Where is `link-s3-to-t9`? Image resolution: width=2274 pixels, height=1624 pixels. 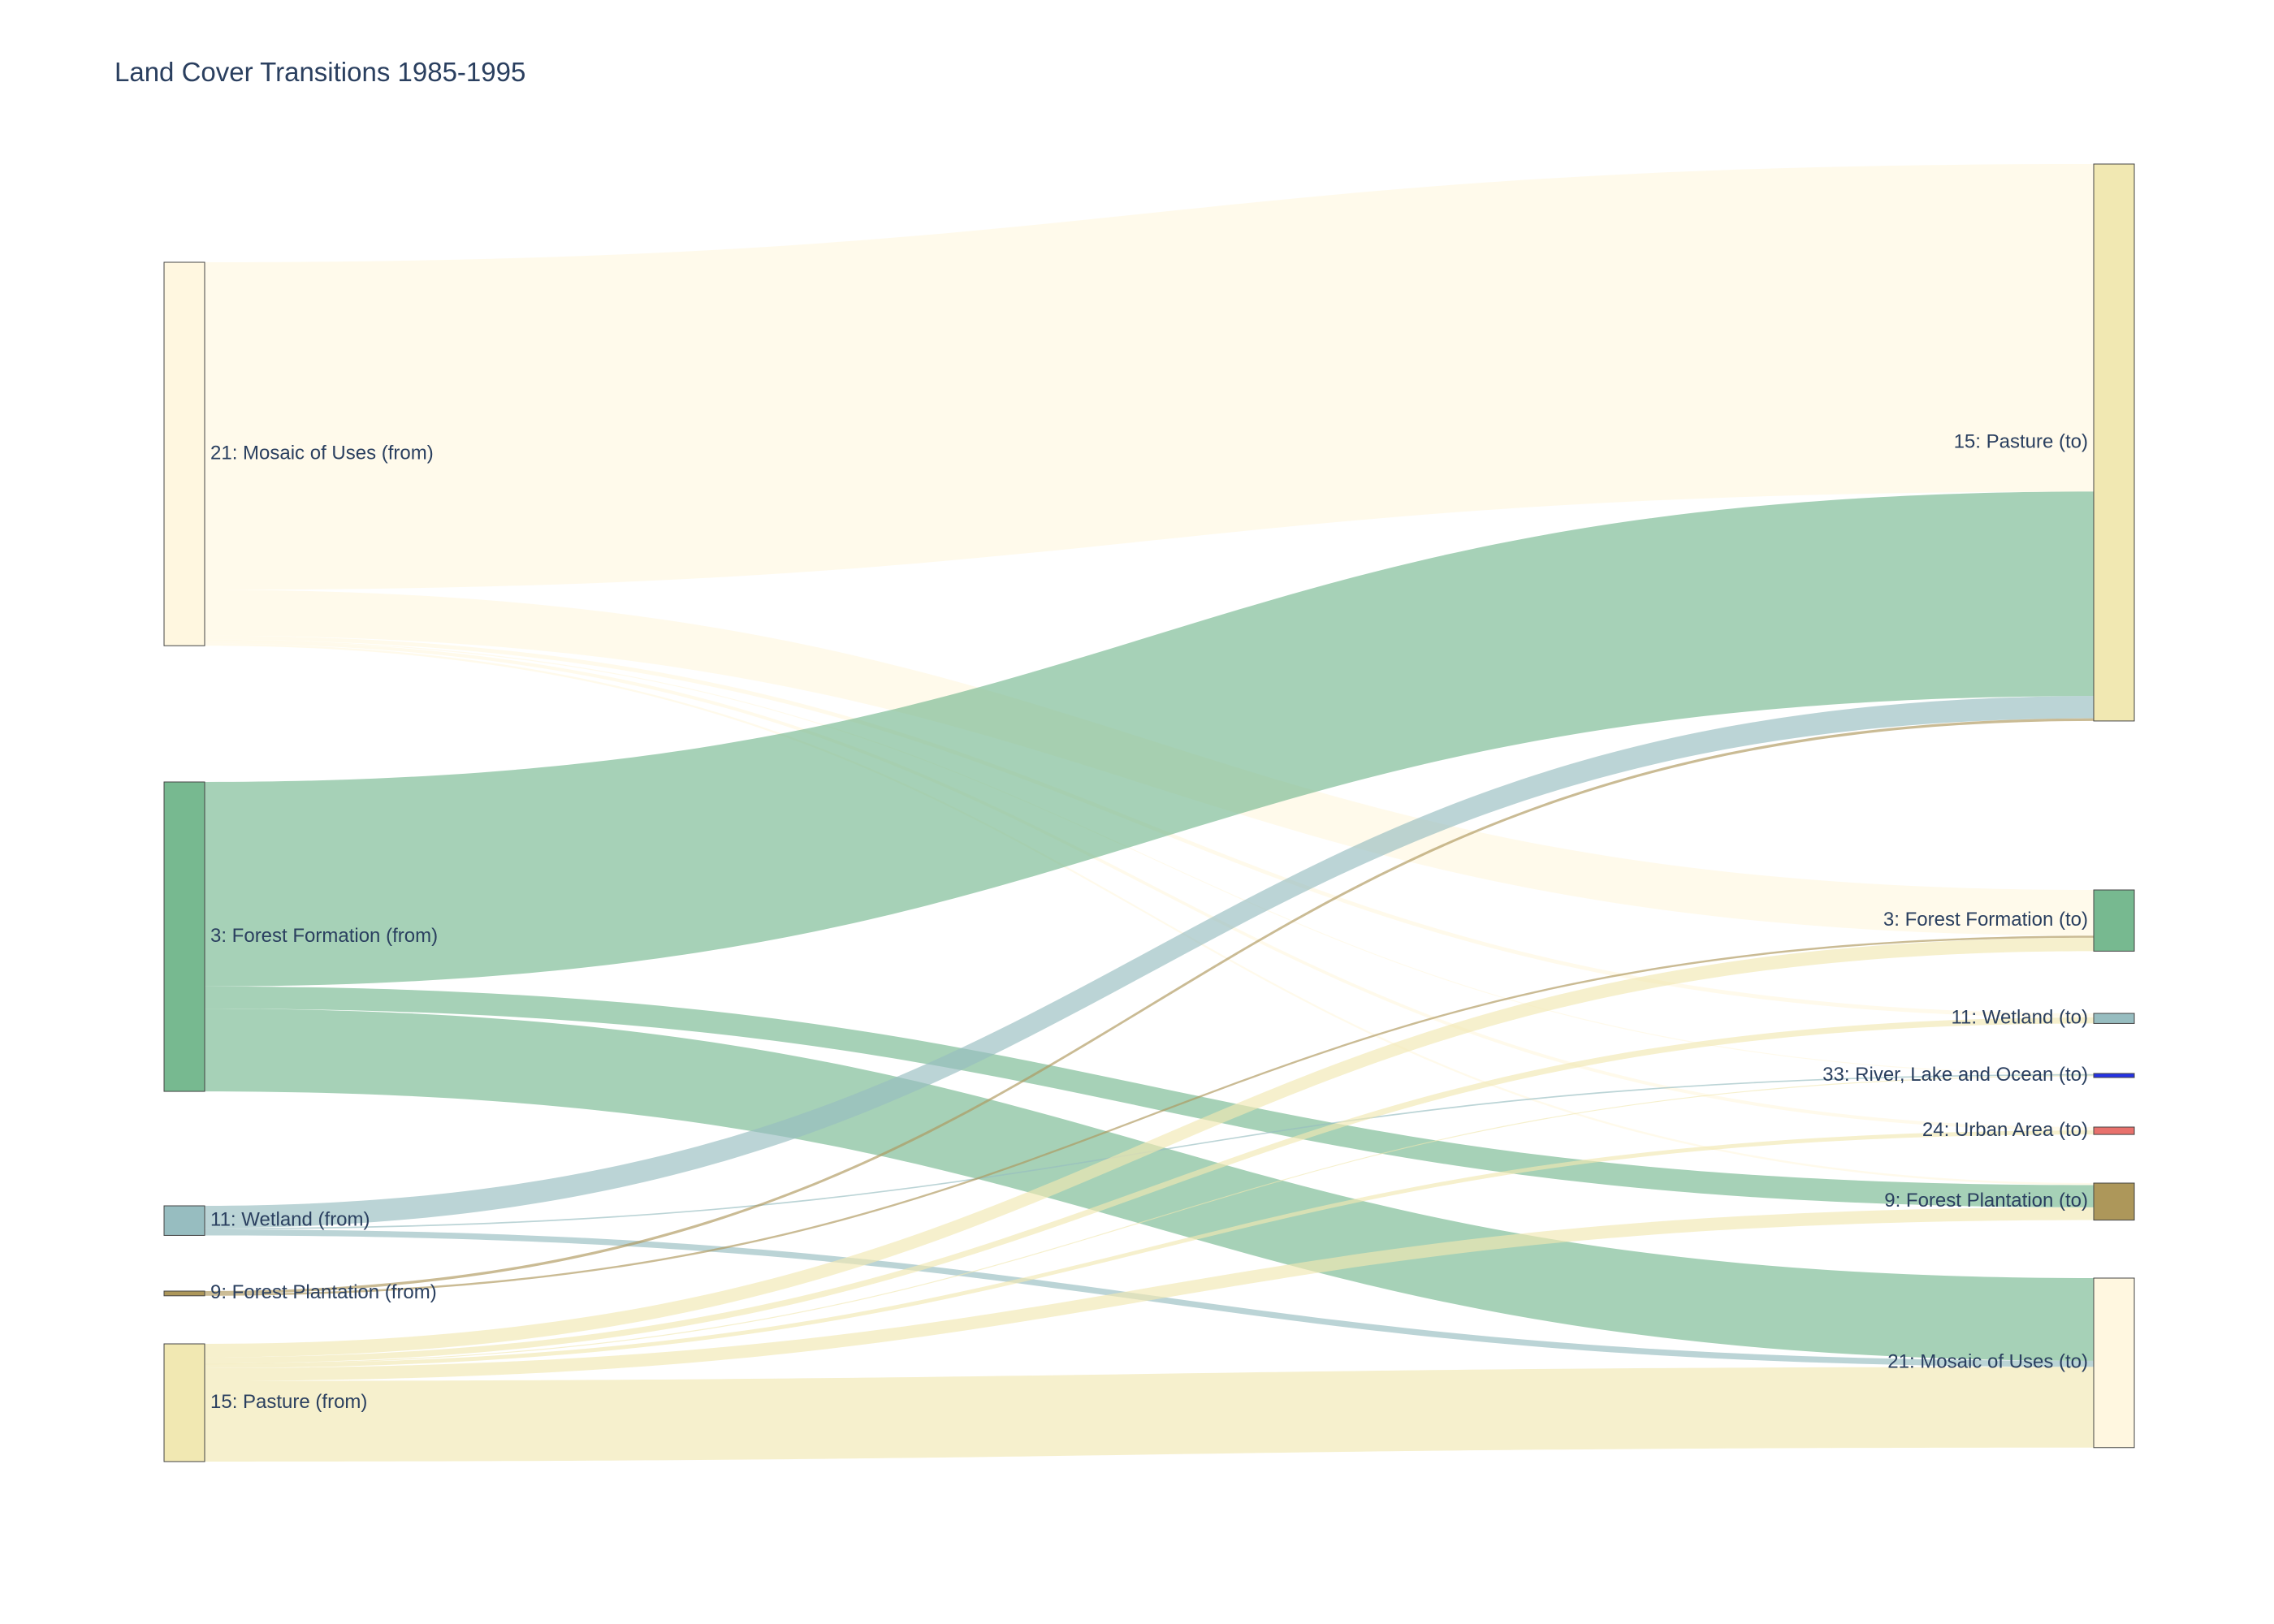
link-s3-to-t9 is located at coordinates (1149, 1096).